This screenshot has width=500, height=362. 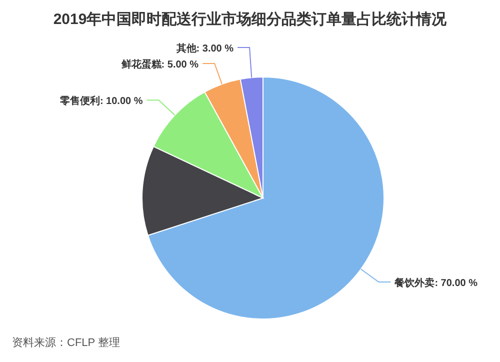 What do you see at coordinates (100, 101) in the screenshot?
I see `slice-label: 零售便利: 10.00 %` at bounding box center [100, 101].